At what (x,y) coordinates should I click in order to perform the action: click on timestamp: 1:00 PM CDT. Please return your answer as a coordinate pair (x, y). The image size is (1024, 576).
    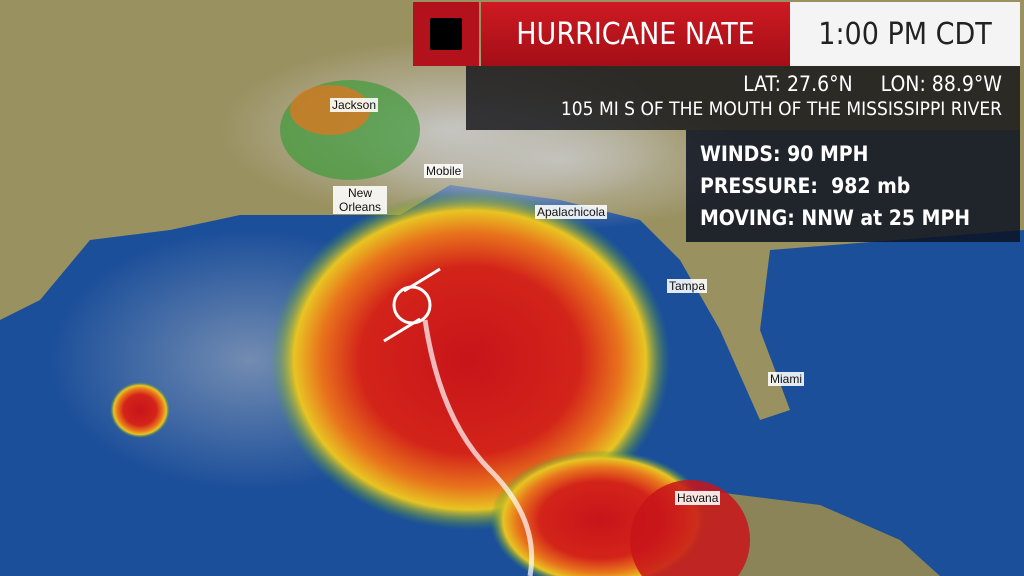
    Looking at the image, I should click on (905, 34).